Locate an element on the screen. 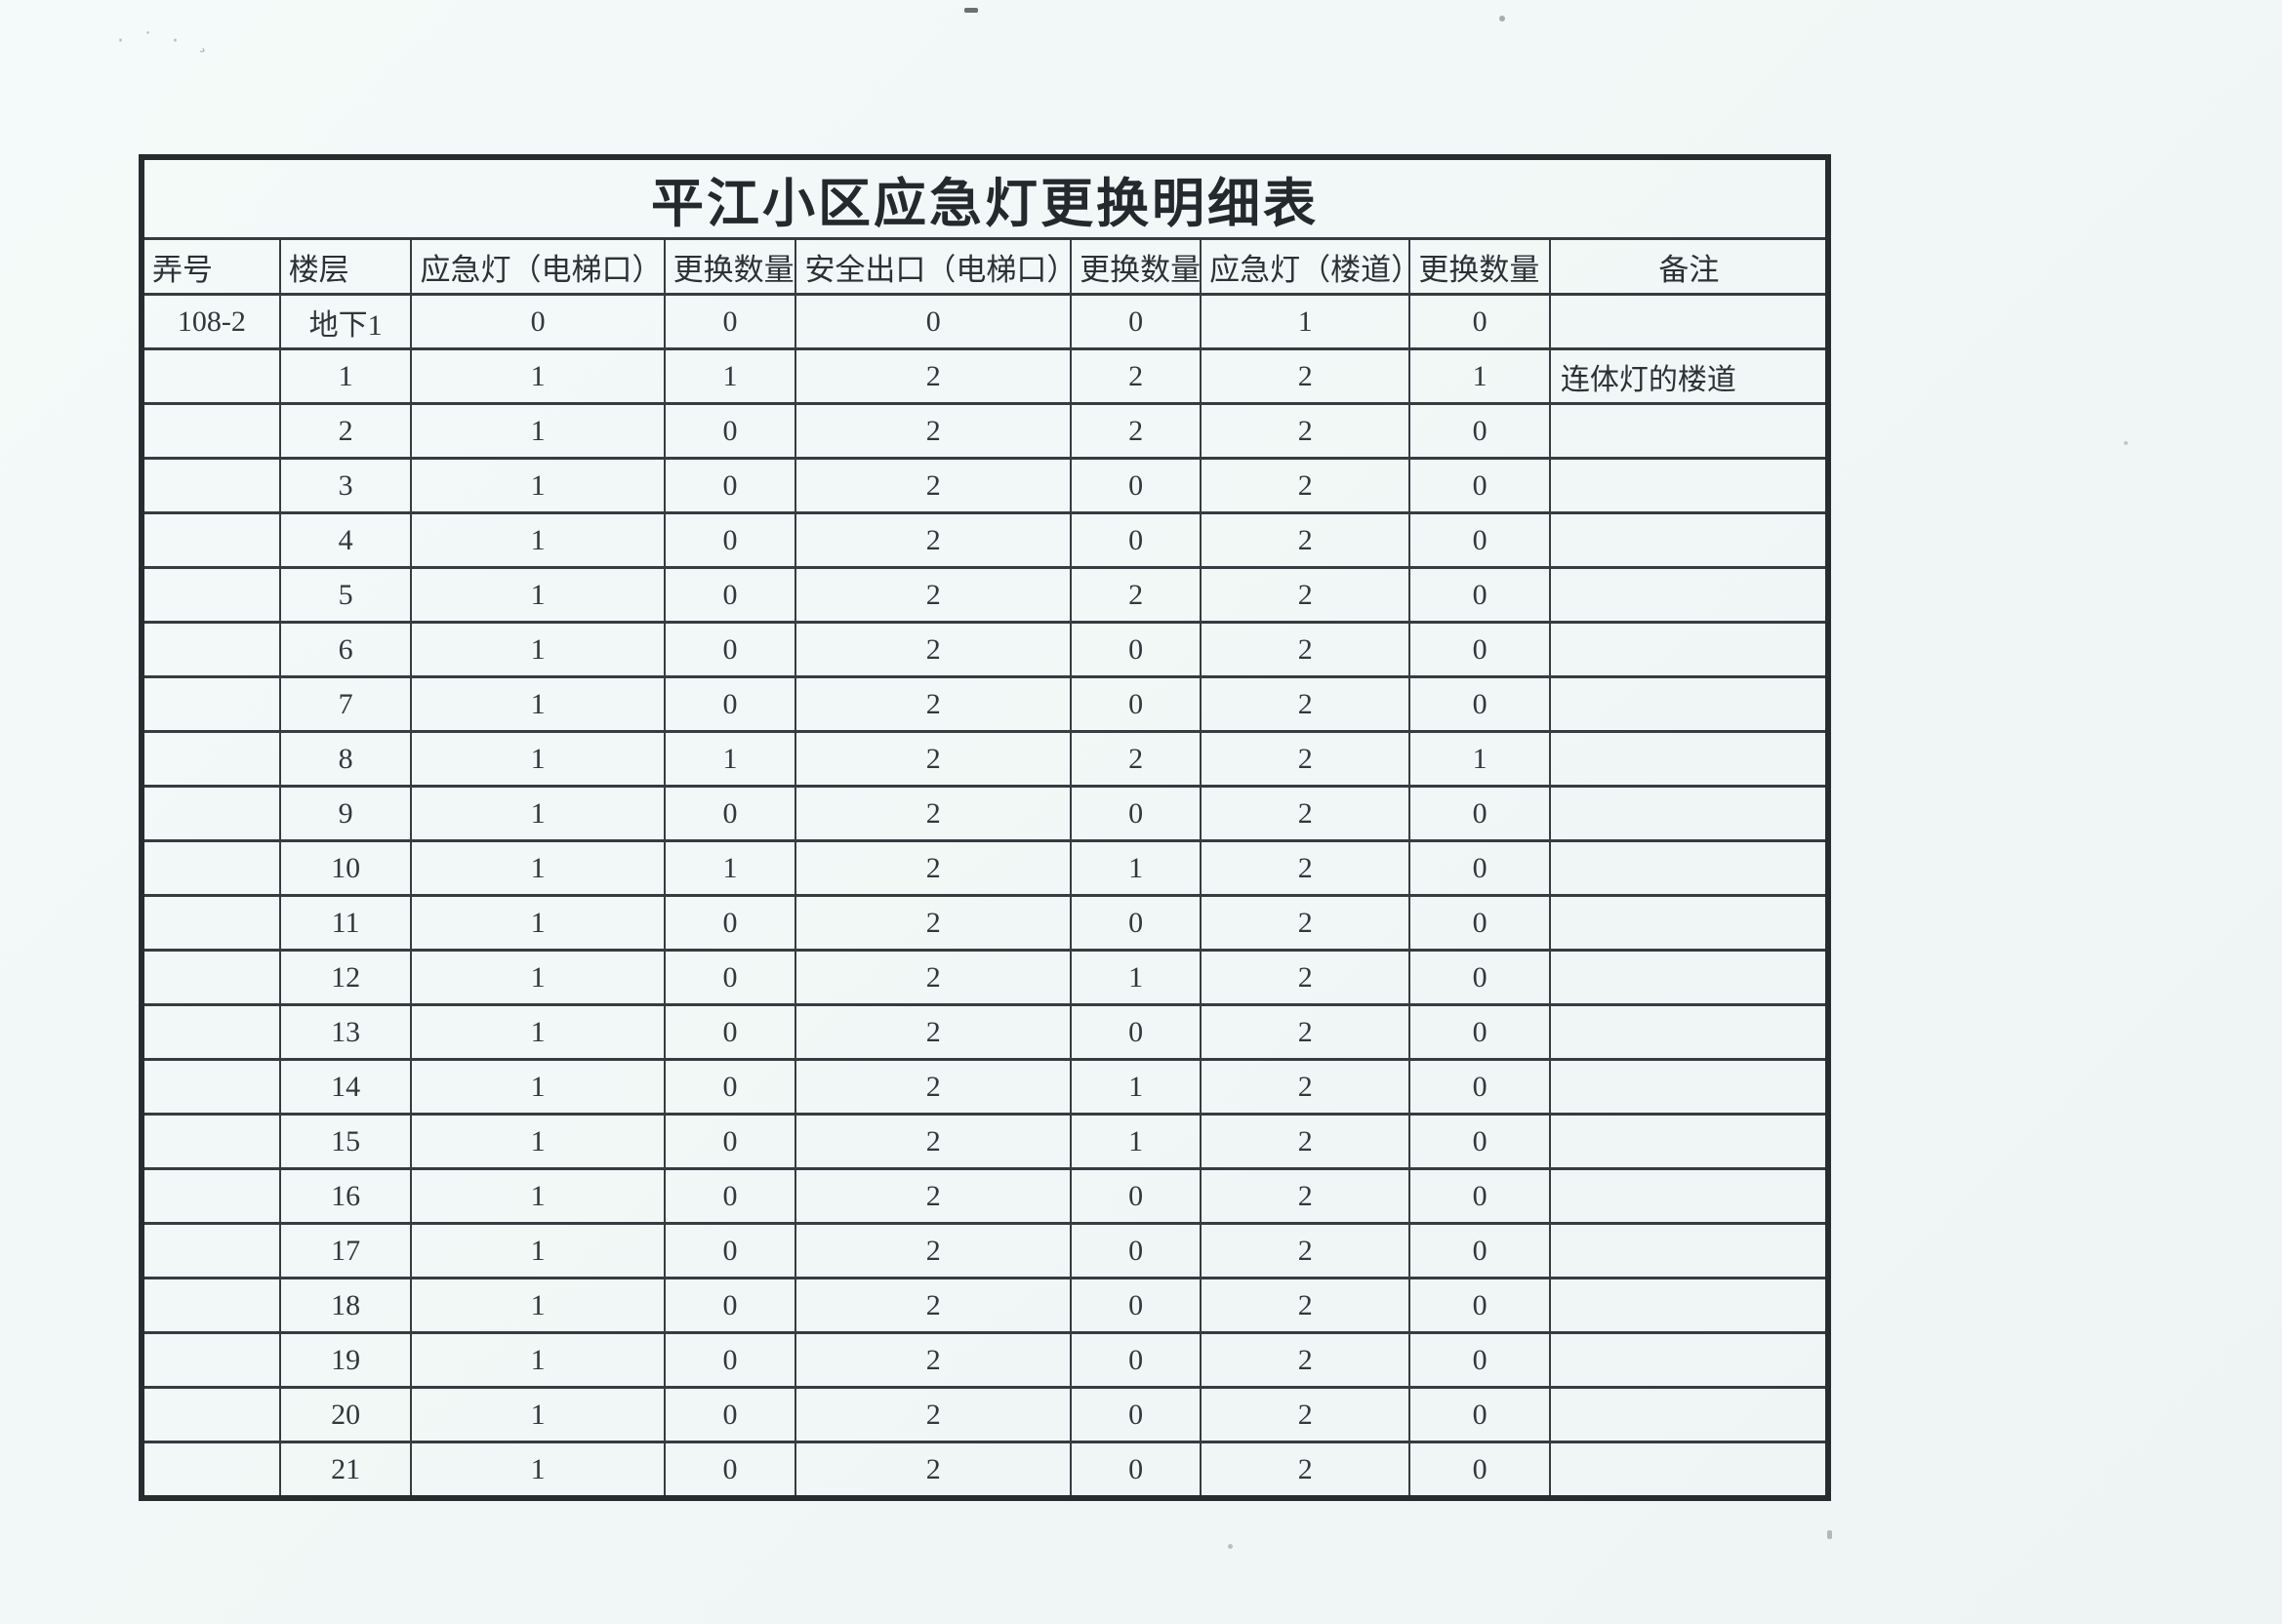  cell-floor: 8 is located at coordinates (345, 759).